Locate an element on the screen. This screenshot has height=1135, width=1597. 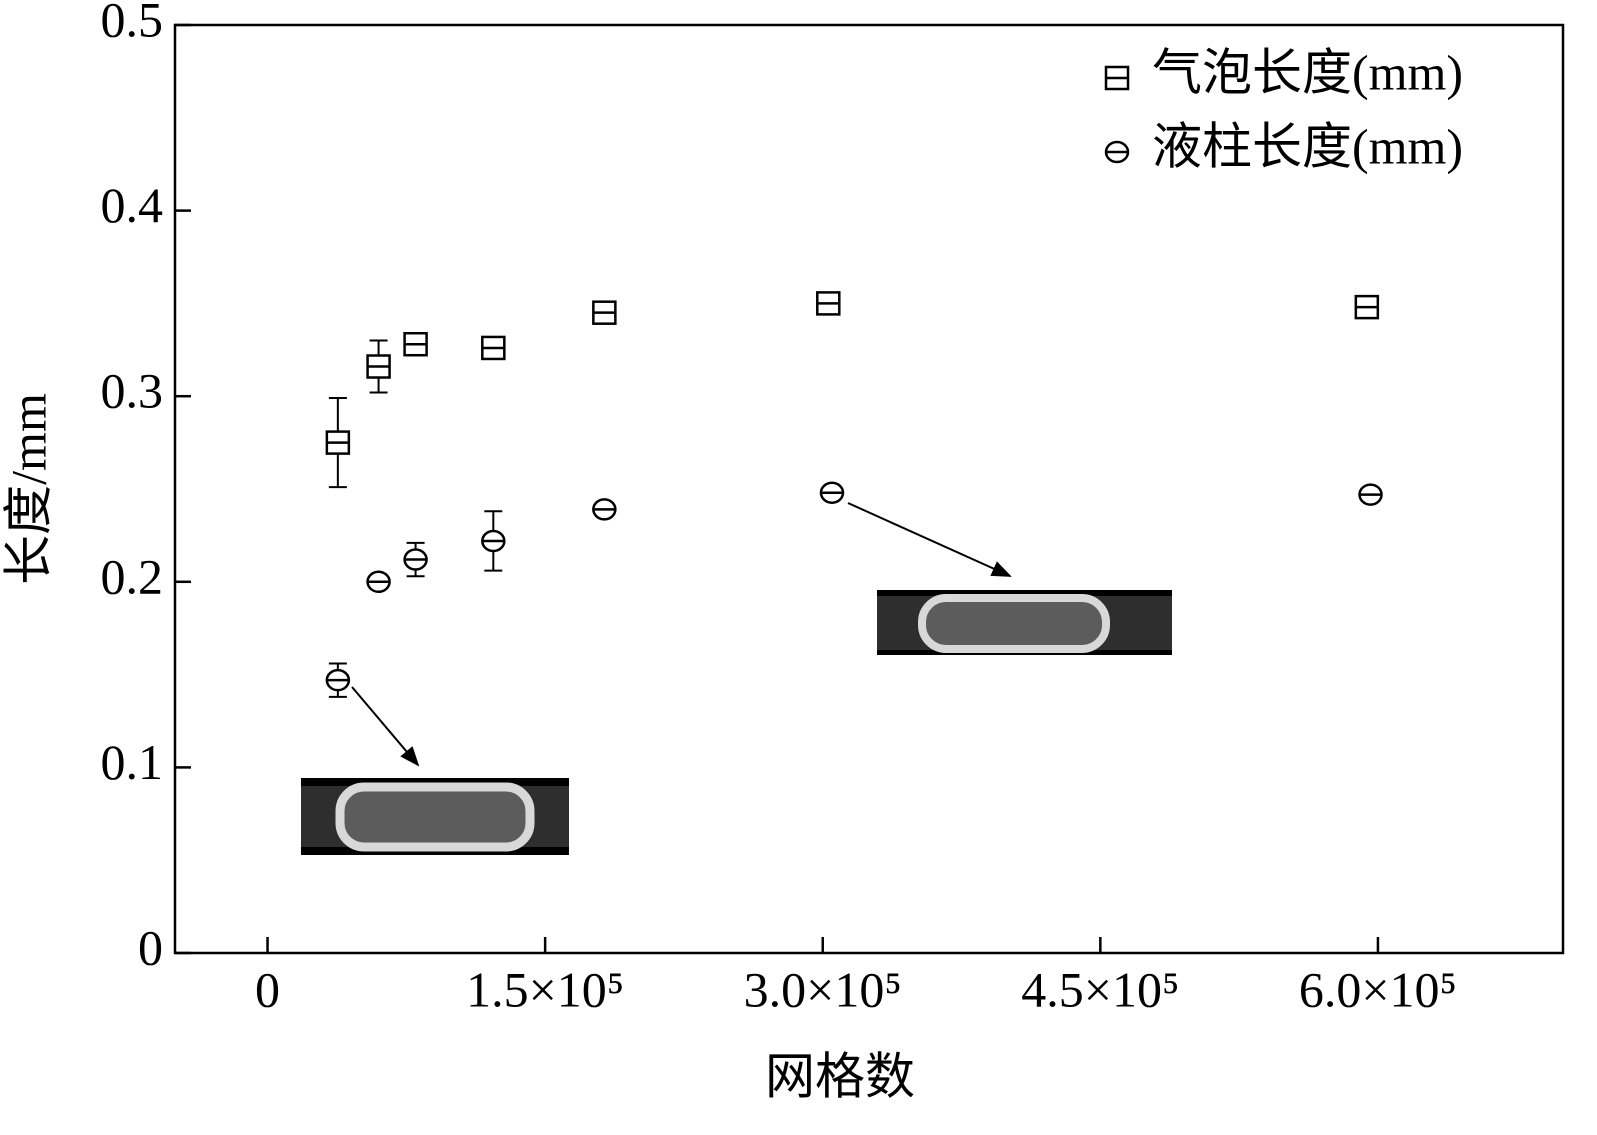
y-tick-label: 0.4 is located at coordinates (132, 205).